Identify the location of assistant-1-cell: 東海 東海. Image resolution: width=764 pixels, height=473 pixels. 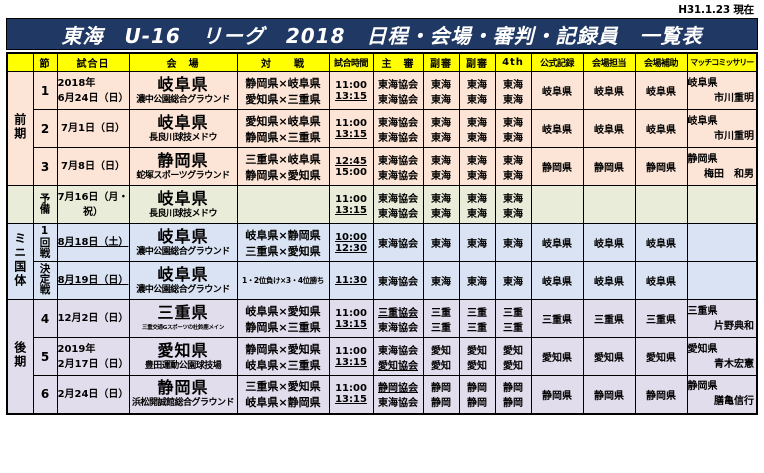
(441, 90).